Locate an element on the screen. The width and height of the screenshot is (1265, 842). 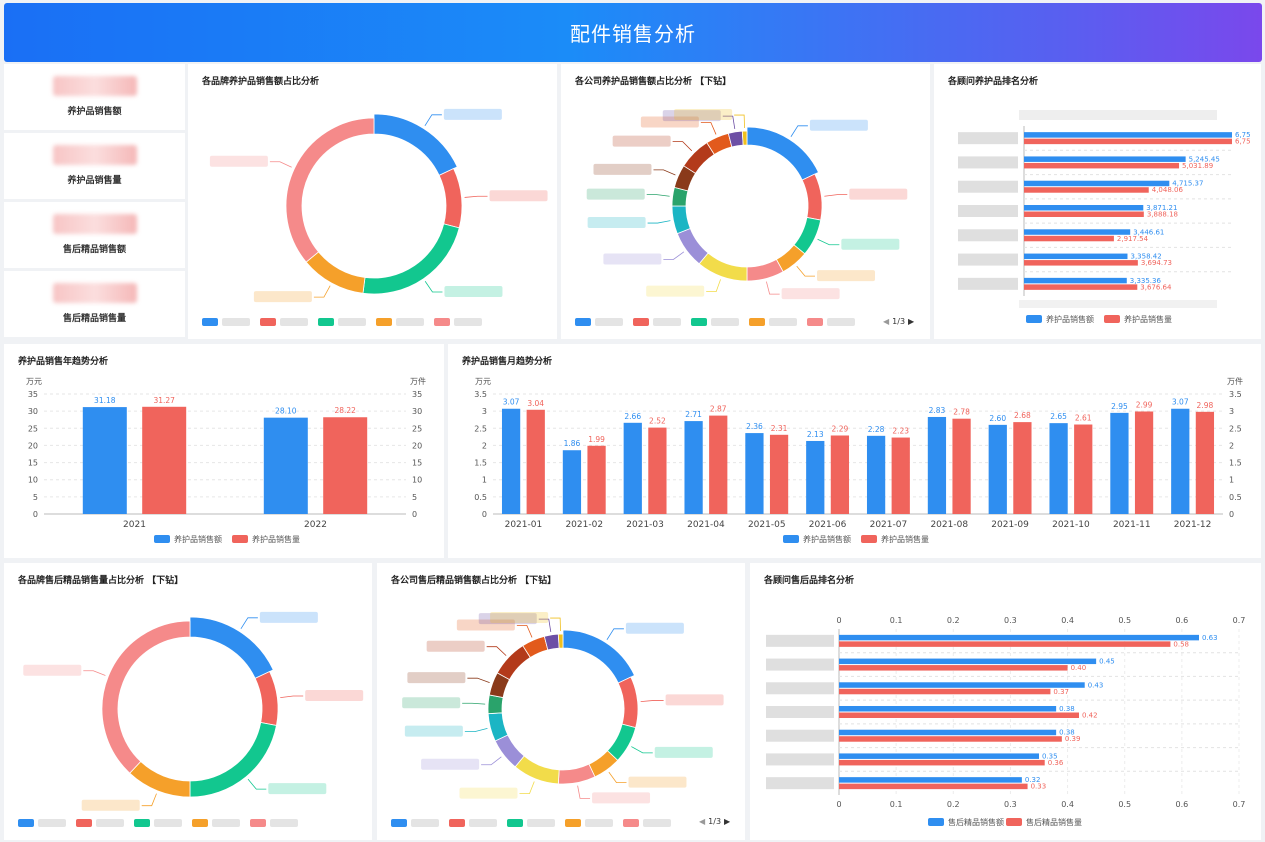
data-label: 5,031.89 is located at coordinates (1197, 166).